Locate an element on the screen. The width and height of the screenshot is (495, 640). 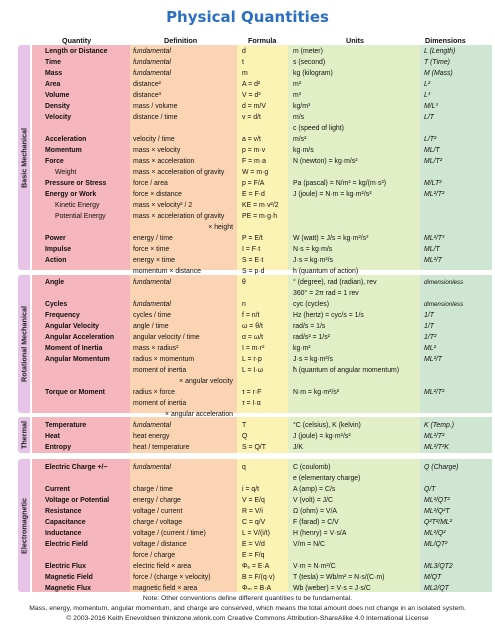
dimensions-cell: ML²/Q² is located at coordinates (435, 533).